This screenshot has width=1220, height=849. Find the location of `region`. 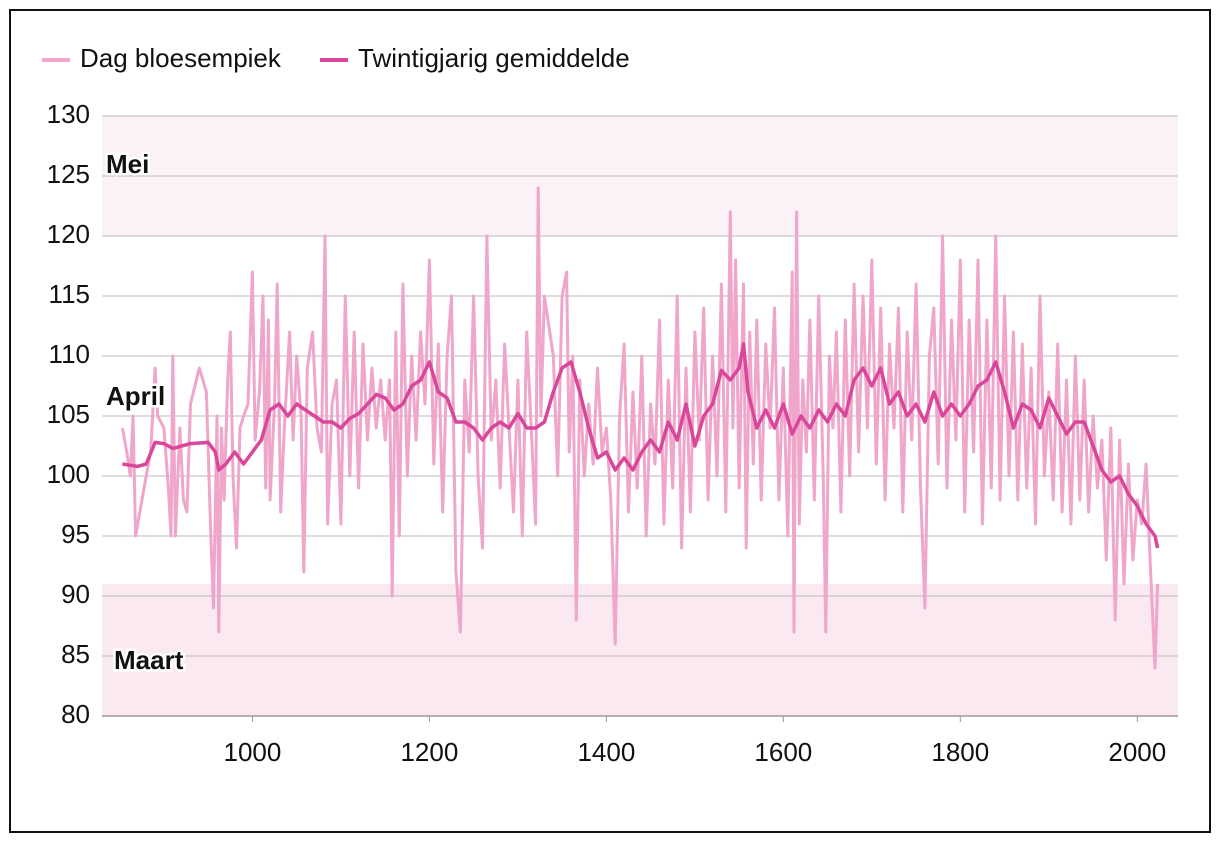

region is located at coordinates (640, 650).